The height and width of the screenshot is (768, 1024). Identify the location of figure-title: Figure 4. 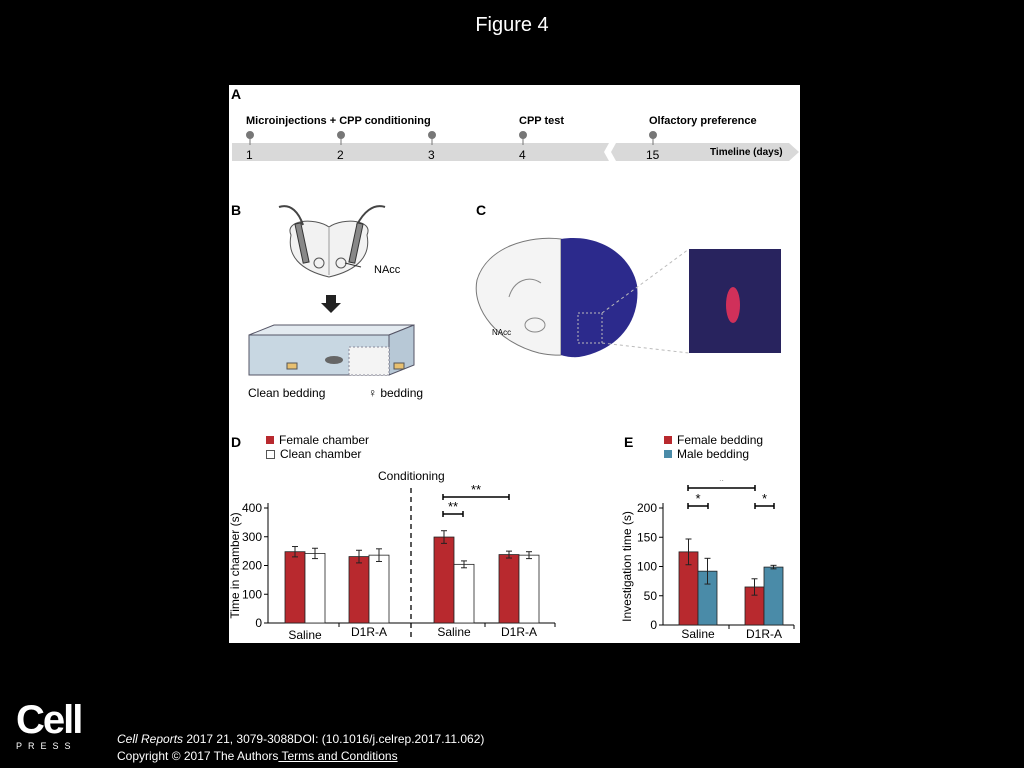
(512, 25).